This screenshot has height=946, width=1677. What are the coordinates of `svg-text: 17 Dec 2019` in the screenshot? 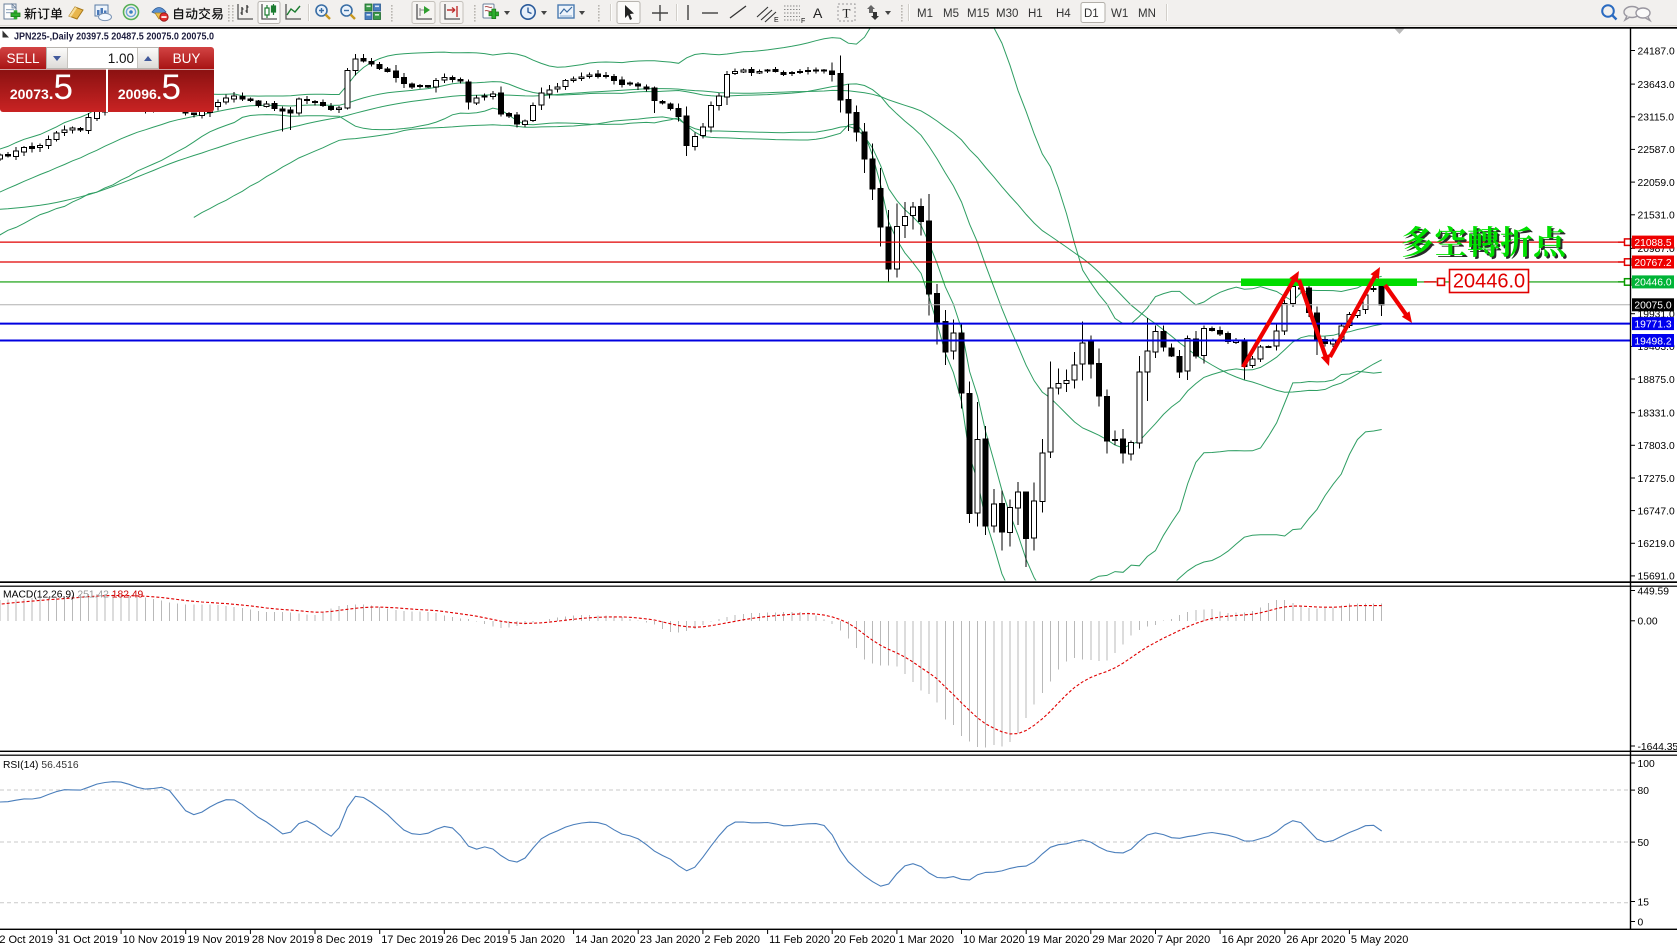 It's located at (412, 940).